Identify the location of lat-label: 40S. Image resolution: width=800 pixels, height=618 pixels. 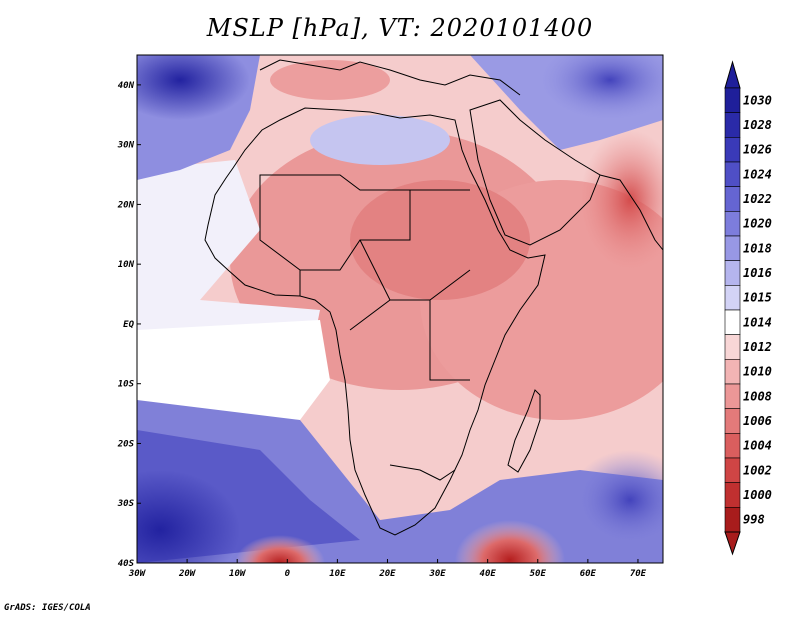
(126, 564).